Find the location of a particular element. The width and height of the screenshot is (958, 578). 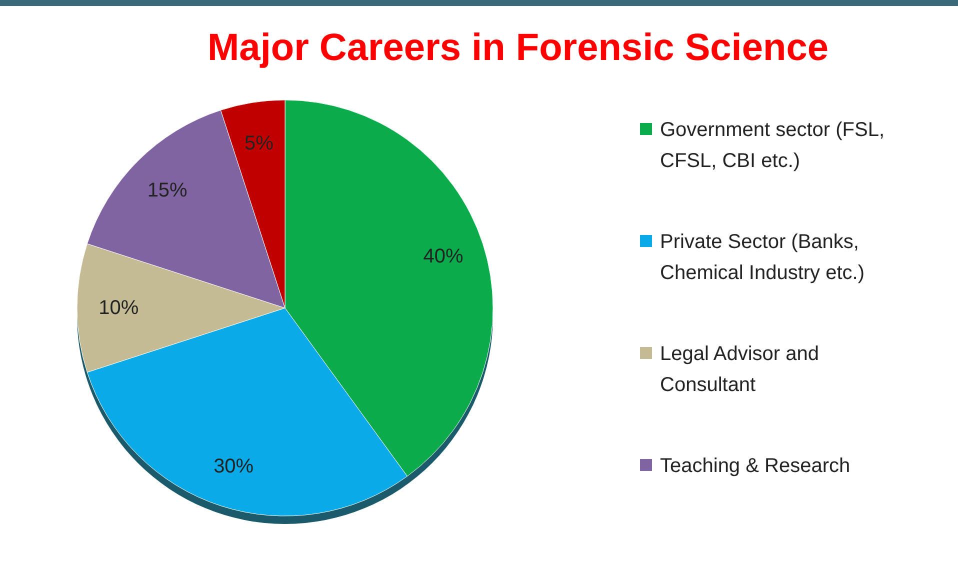

legend-label: Private Sector (Banks, Chemical Industry etc.) is located at coordinates (762, 257).